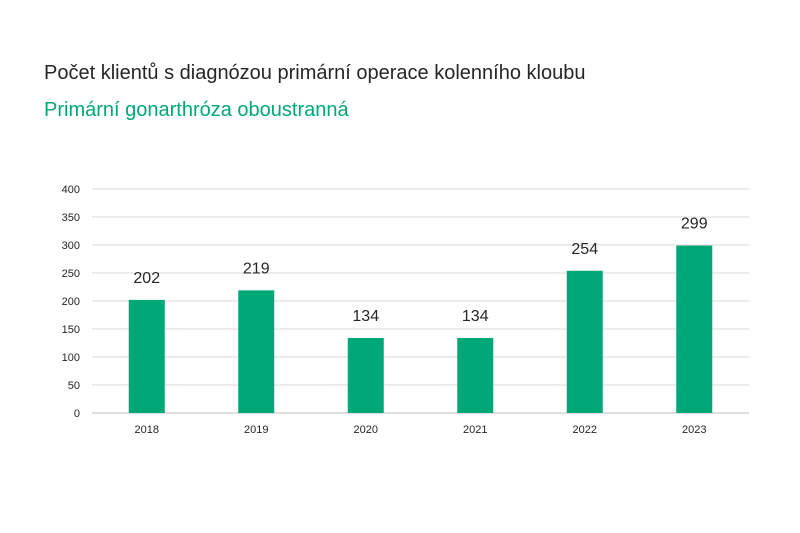 The image size is (800, 533). I want to click on y-tick-label: 0, so click(77, 414).